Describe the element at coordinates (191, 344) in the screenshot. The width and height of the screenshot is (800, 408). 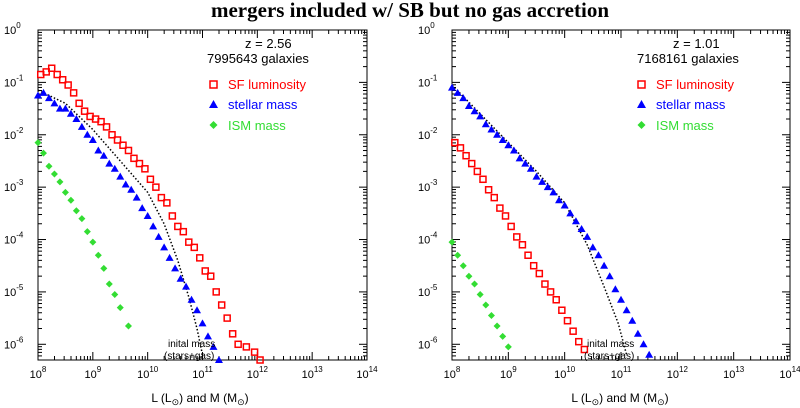
I see `initial-mass-label-left: inital mass` at that location.